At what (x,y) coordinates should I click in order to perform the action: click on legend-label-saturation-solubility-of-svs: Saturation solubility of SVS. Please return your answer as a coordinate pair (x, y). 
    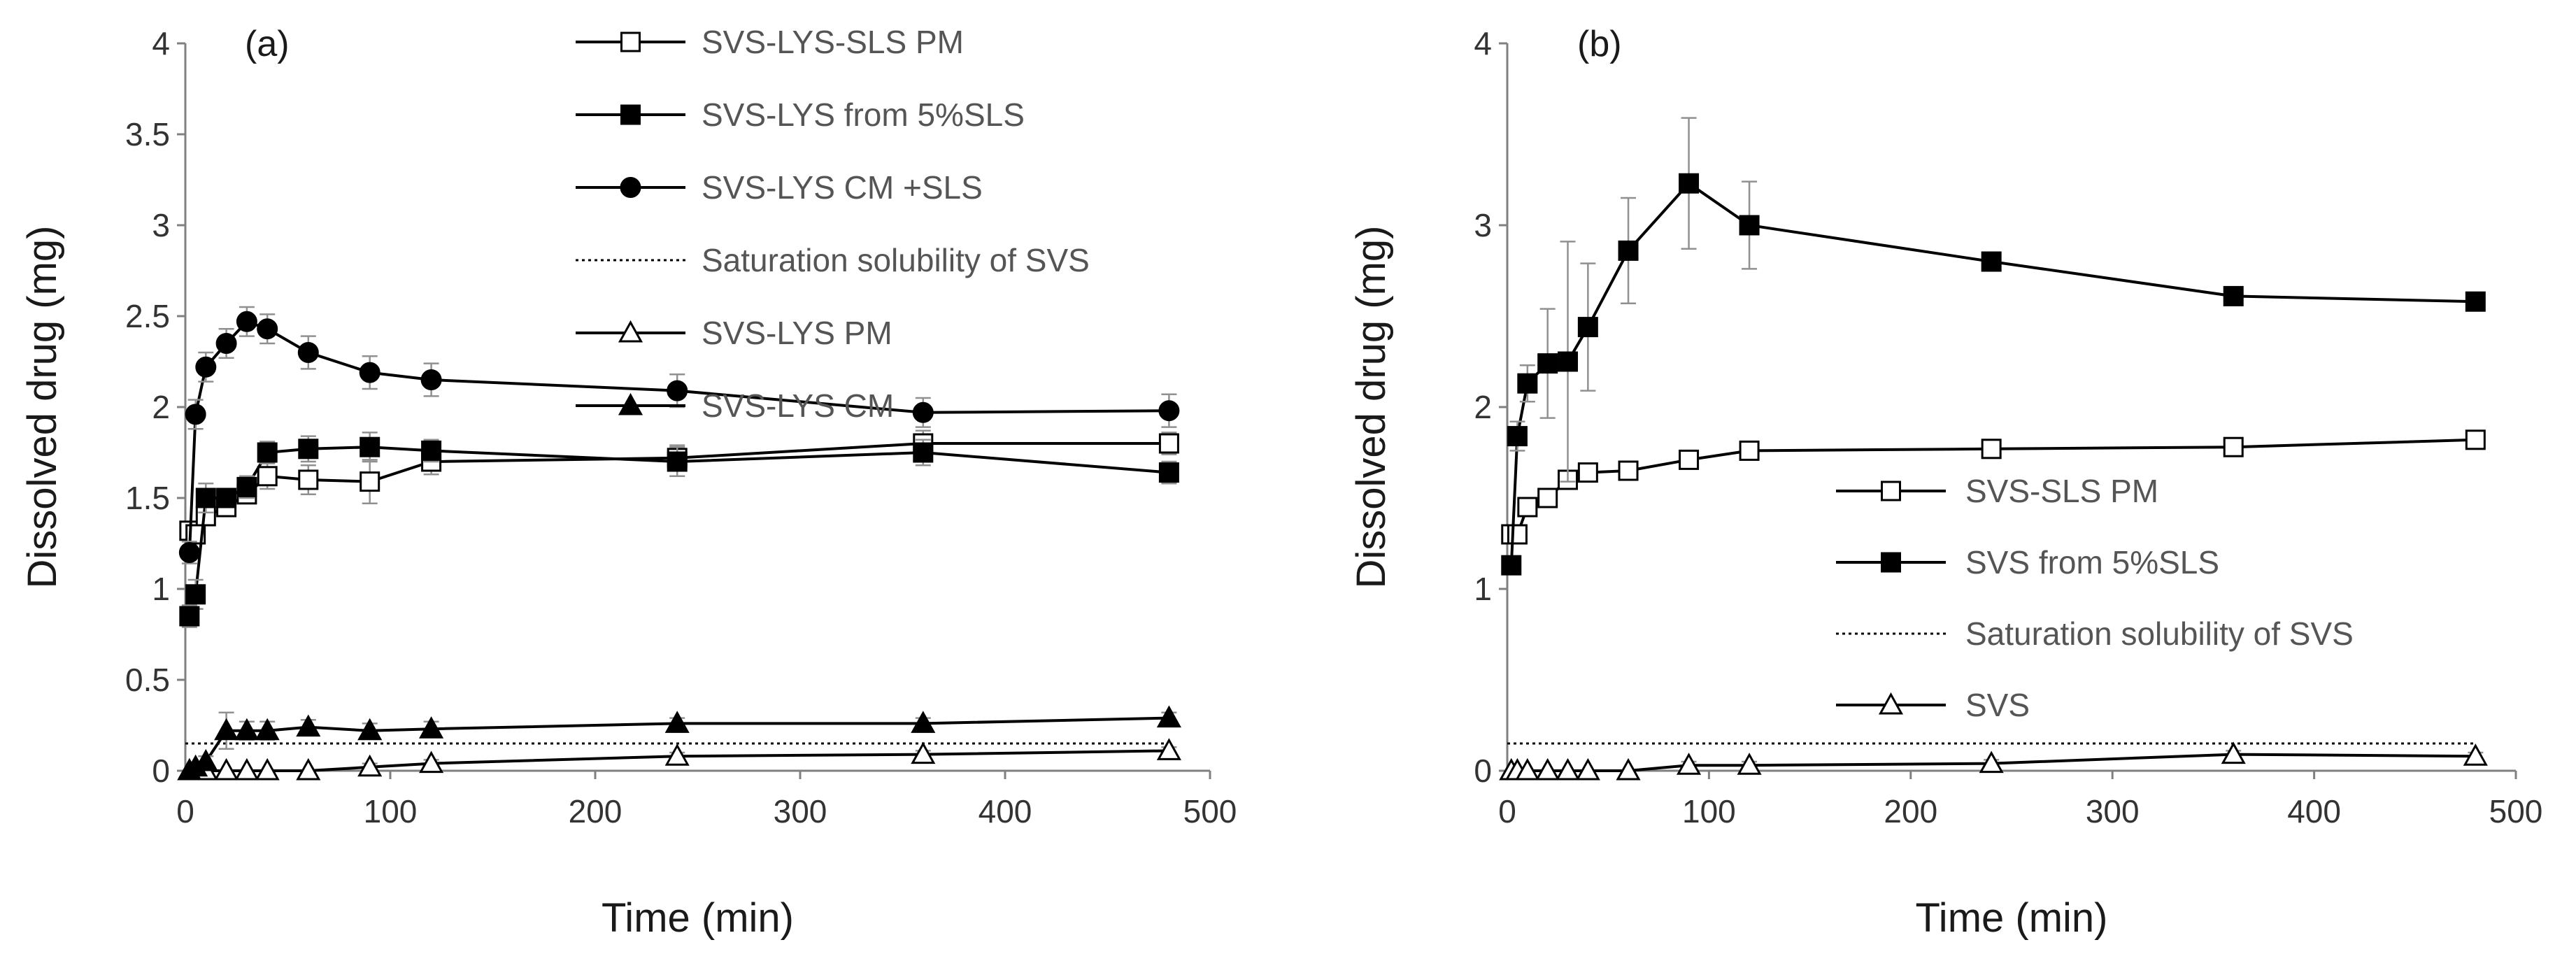
    Looking at the image, I should click on (2159, 634).